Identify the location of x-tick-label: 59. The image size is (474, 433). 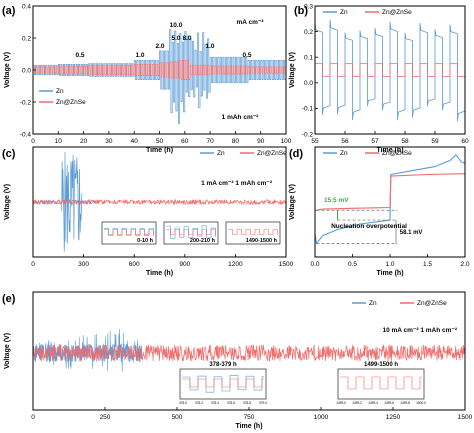
(435, 141).